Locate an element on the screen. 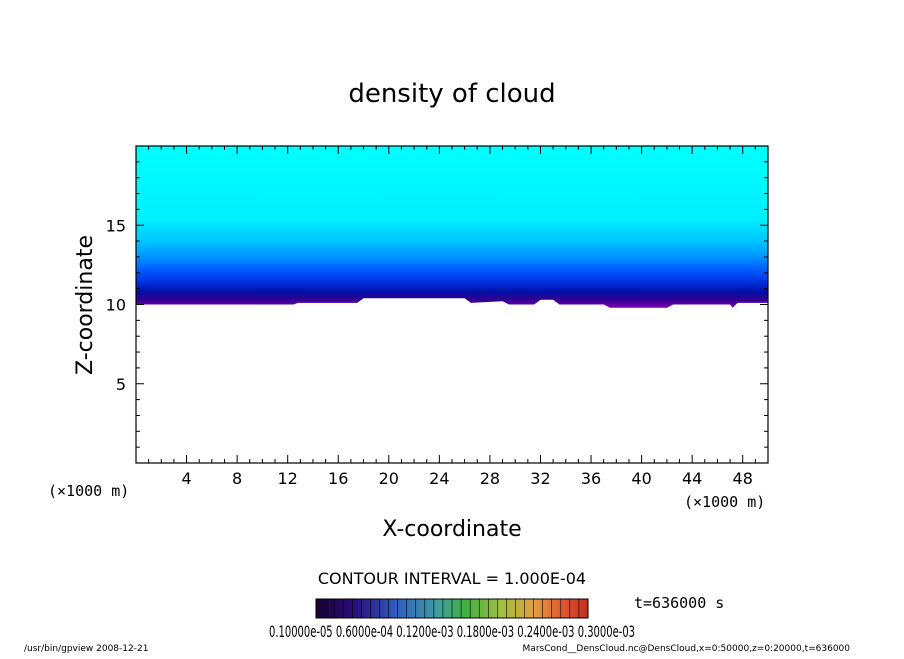 This screenshot has width=904, height=659. x-tick-label: 16 is located at coordinates (338, 478).